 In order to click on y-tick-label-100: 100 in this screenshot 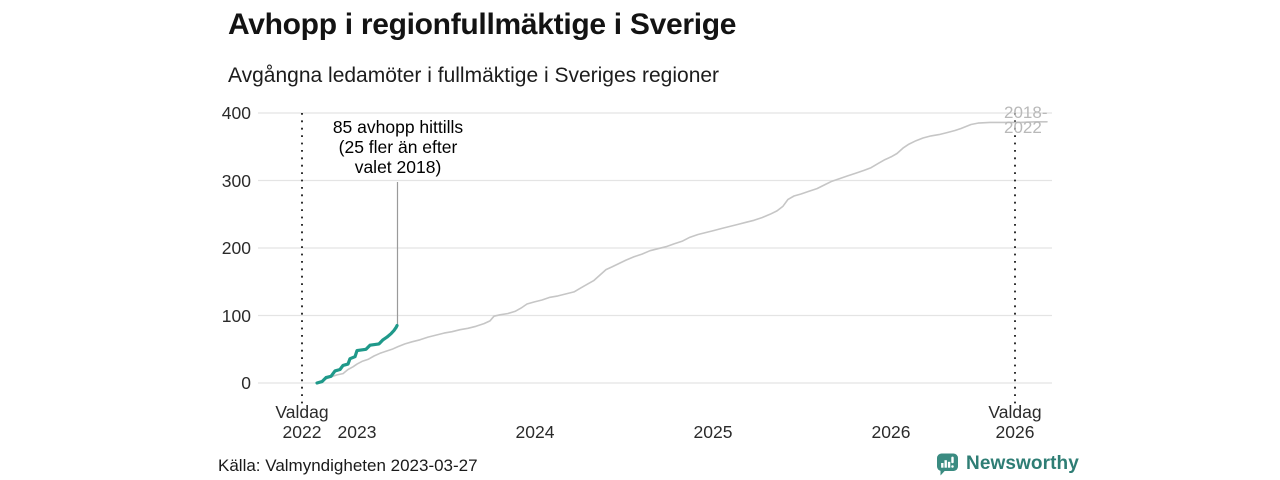, I will do `click(236, 315)`.